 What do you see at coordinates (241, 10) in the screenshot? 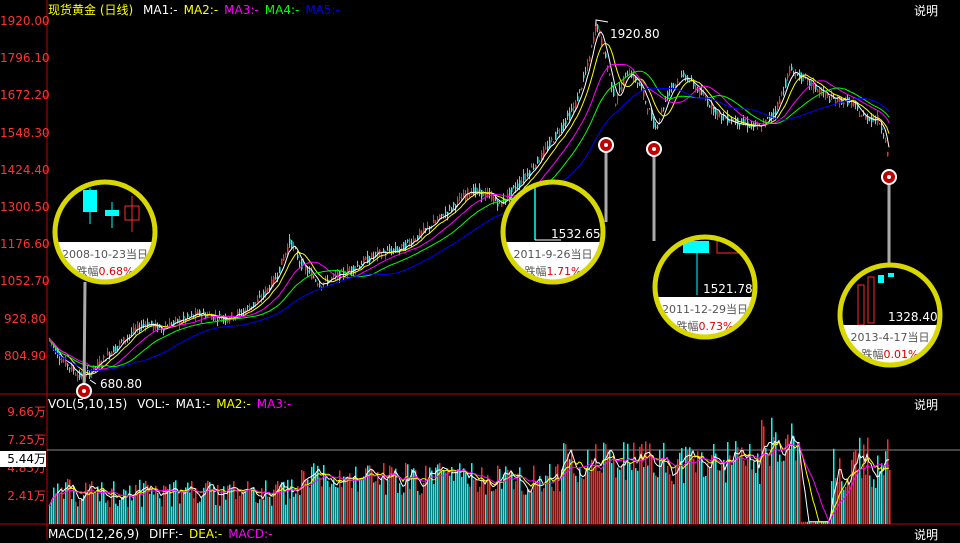
I see `main-indicator-2: MA3:-` at bounding box center [241, 10].